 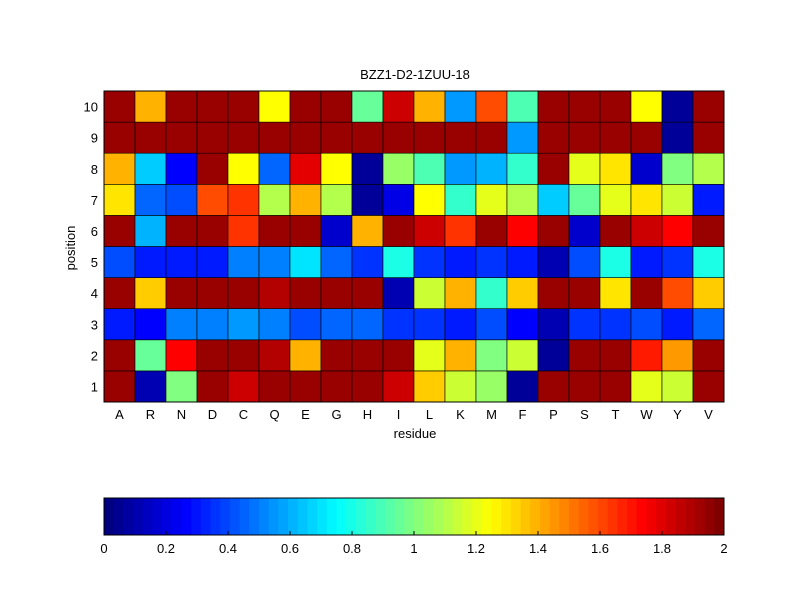 What do you see at coordinates (305, 414) in the screenshot?
I see `x-tick-label-E: E` at bounding box center [305, 414].